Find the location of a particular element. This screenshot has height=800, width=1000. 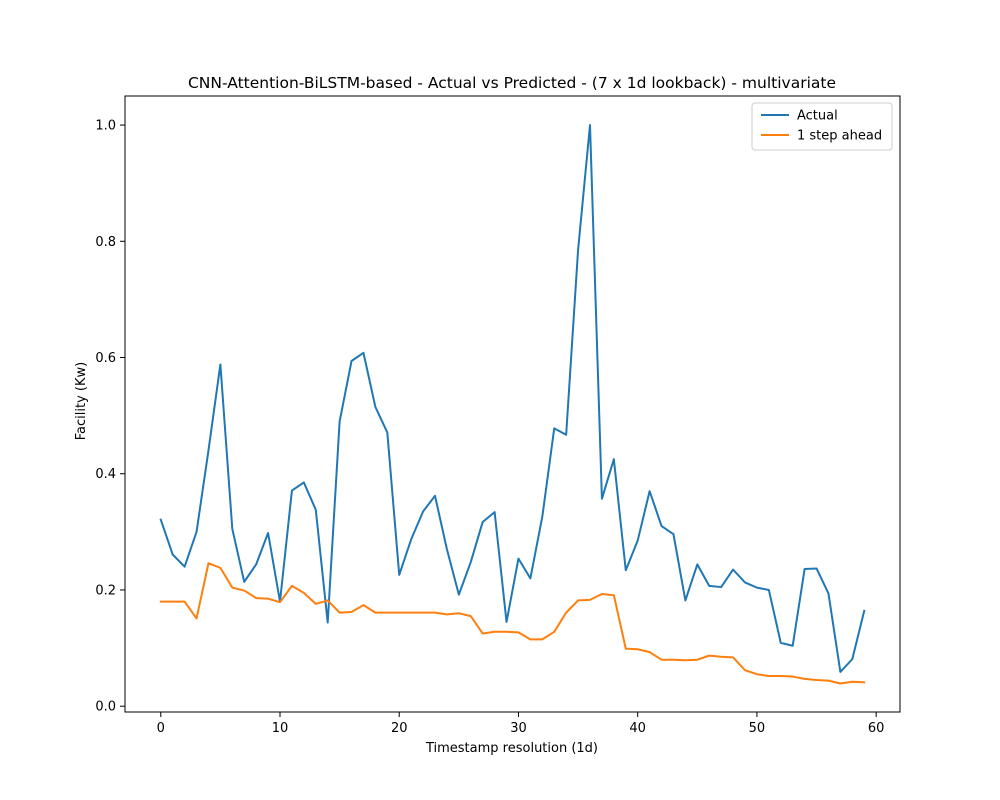

x-axis-label: Timestamp resolution (1d) is located at coordinates (511, 748).